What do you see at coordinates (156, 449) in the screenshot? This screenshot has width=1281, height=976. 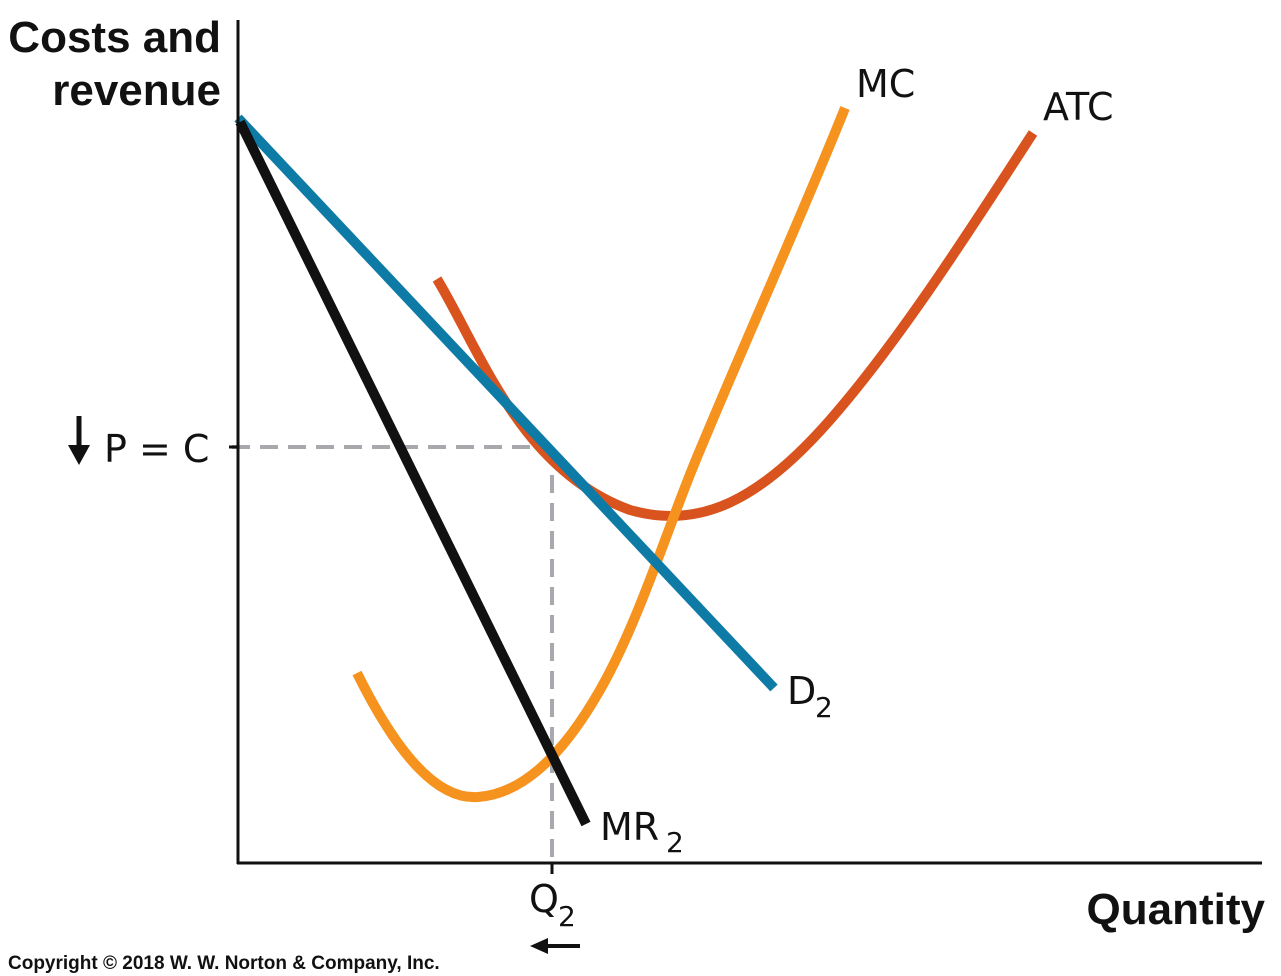 I see `price-label: P = C` at bounding box center [156, 449].